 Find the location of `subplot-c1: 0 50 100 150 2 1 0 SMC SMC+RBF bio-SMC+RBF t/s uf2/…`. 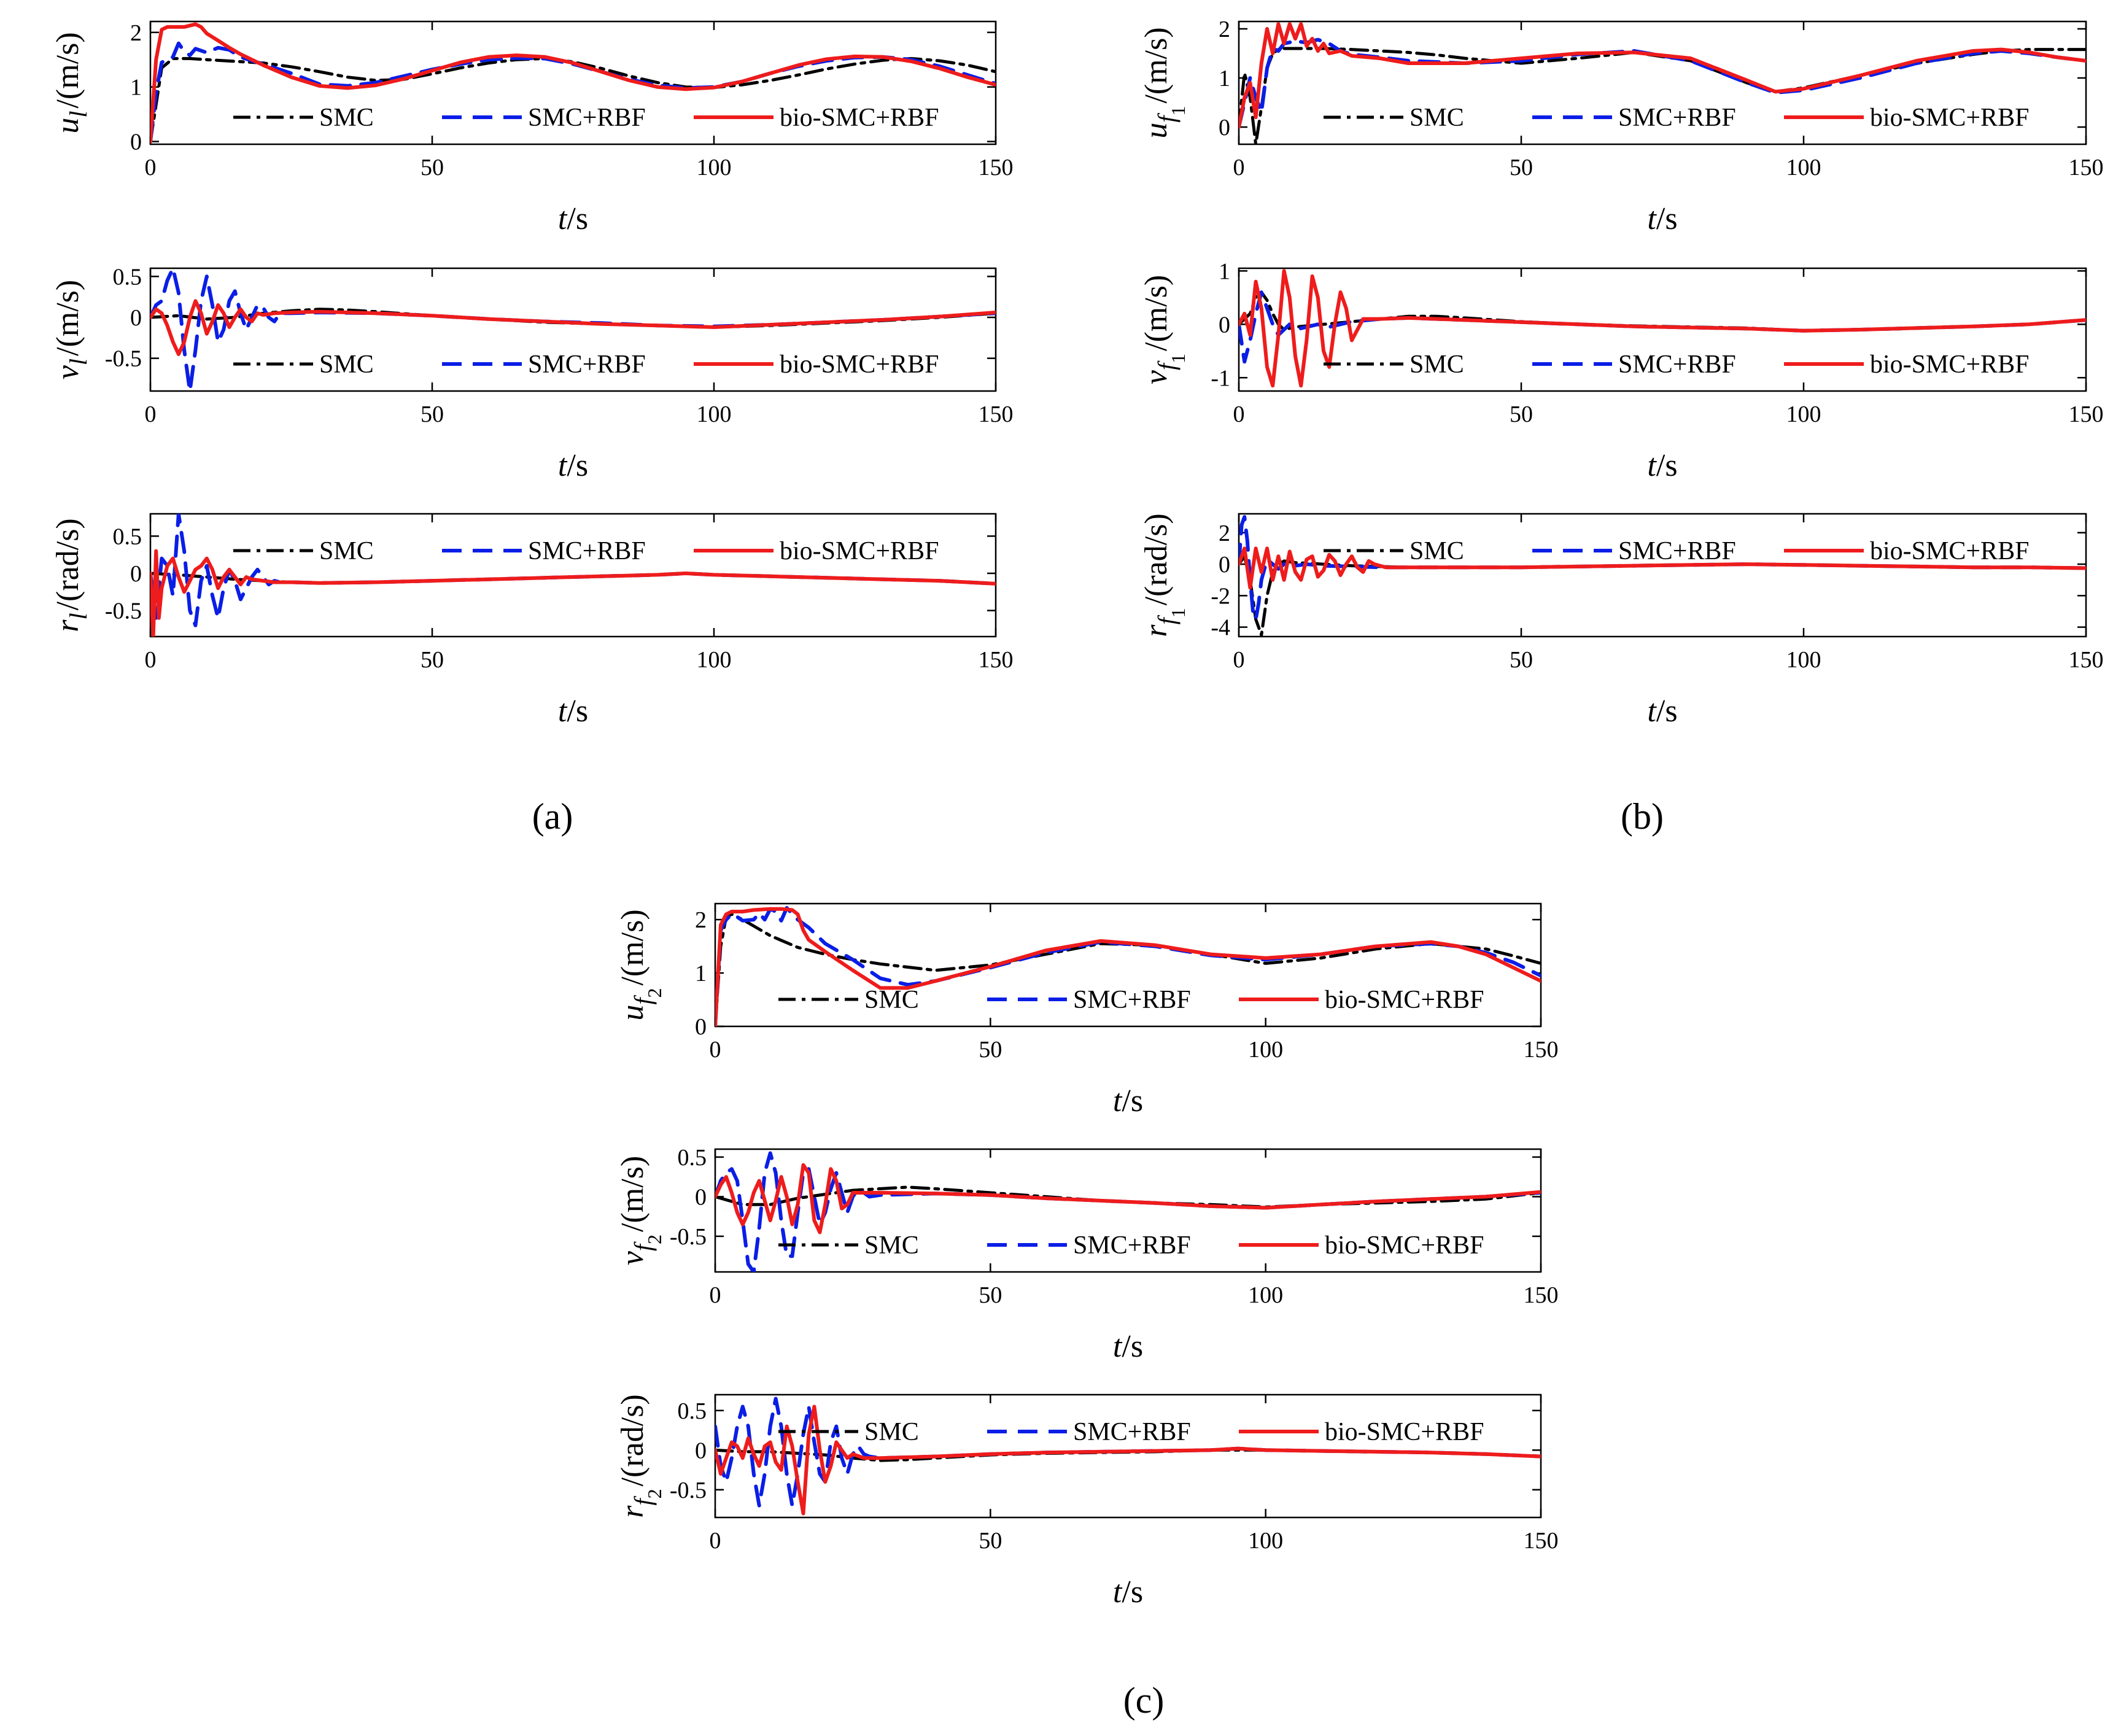

subplot-c1: 0 50 100 150 2 1 0 SMC SMC+RBF bio-SMC+RBF t/s uf2/… is located at coordinates (1087, 1010).